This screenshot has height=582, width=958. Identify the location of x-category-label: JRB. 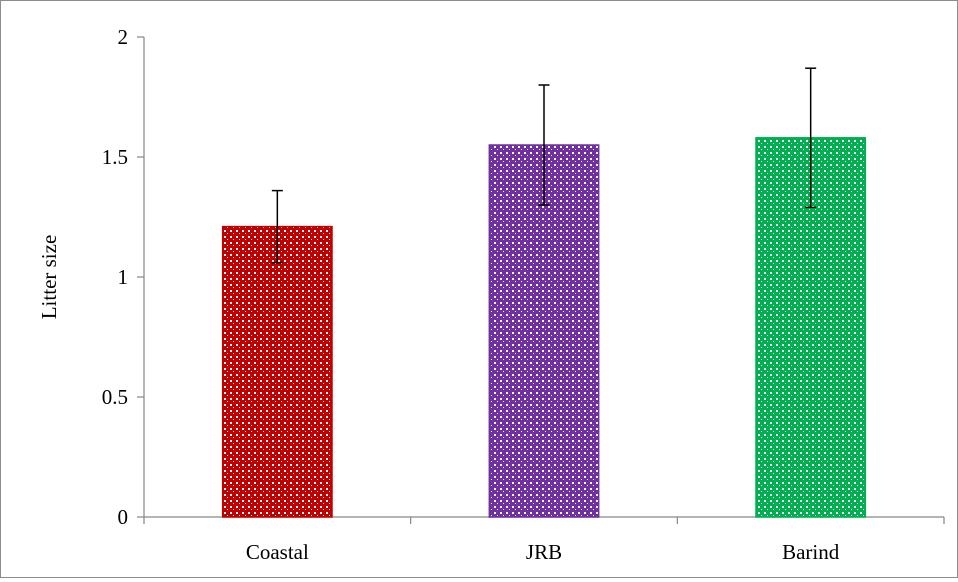
(544, 552).